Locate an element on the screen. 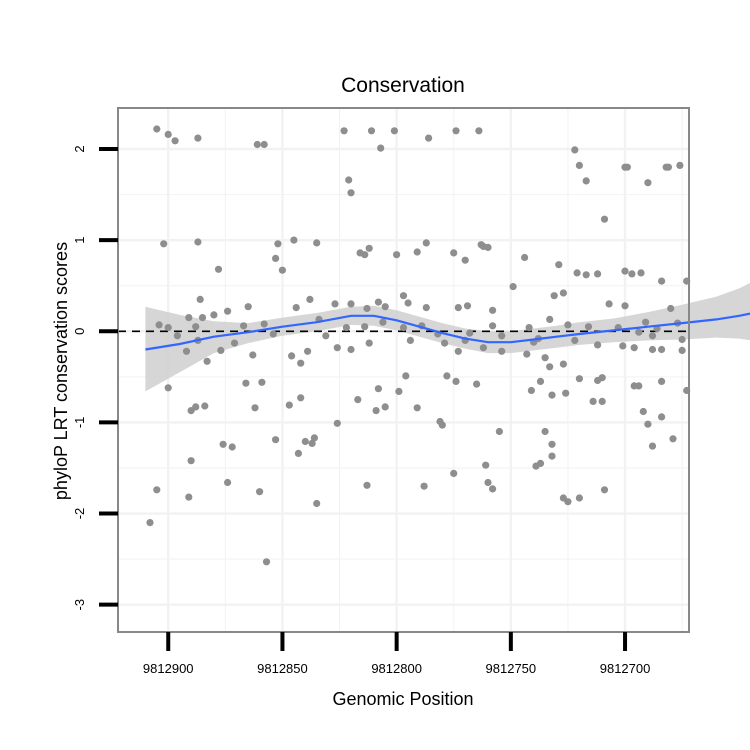 This screenshot has width=750, height=750. x-tick-label: 9812750 is located at coordinates (511, 668).